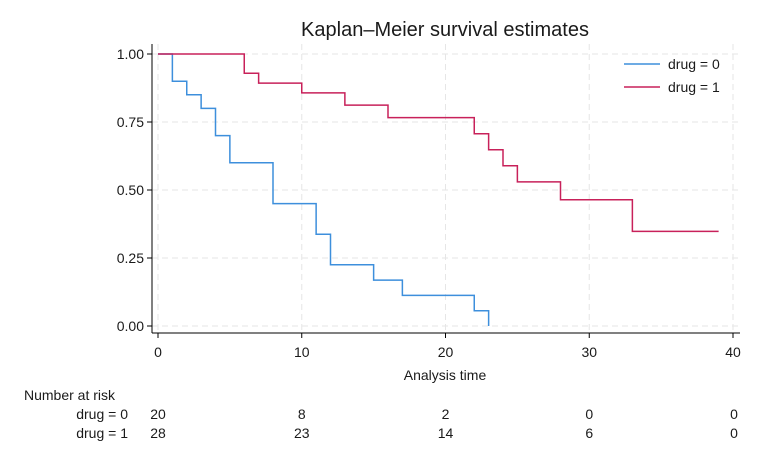 This screenshot has width=761, height=456. I want to click on risk-row-label: drug = 1, so click(102, 433).